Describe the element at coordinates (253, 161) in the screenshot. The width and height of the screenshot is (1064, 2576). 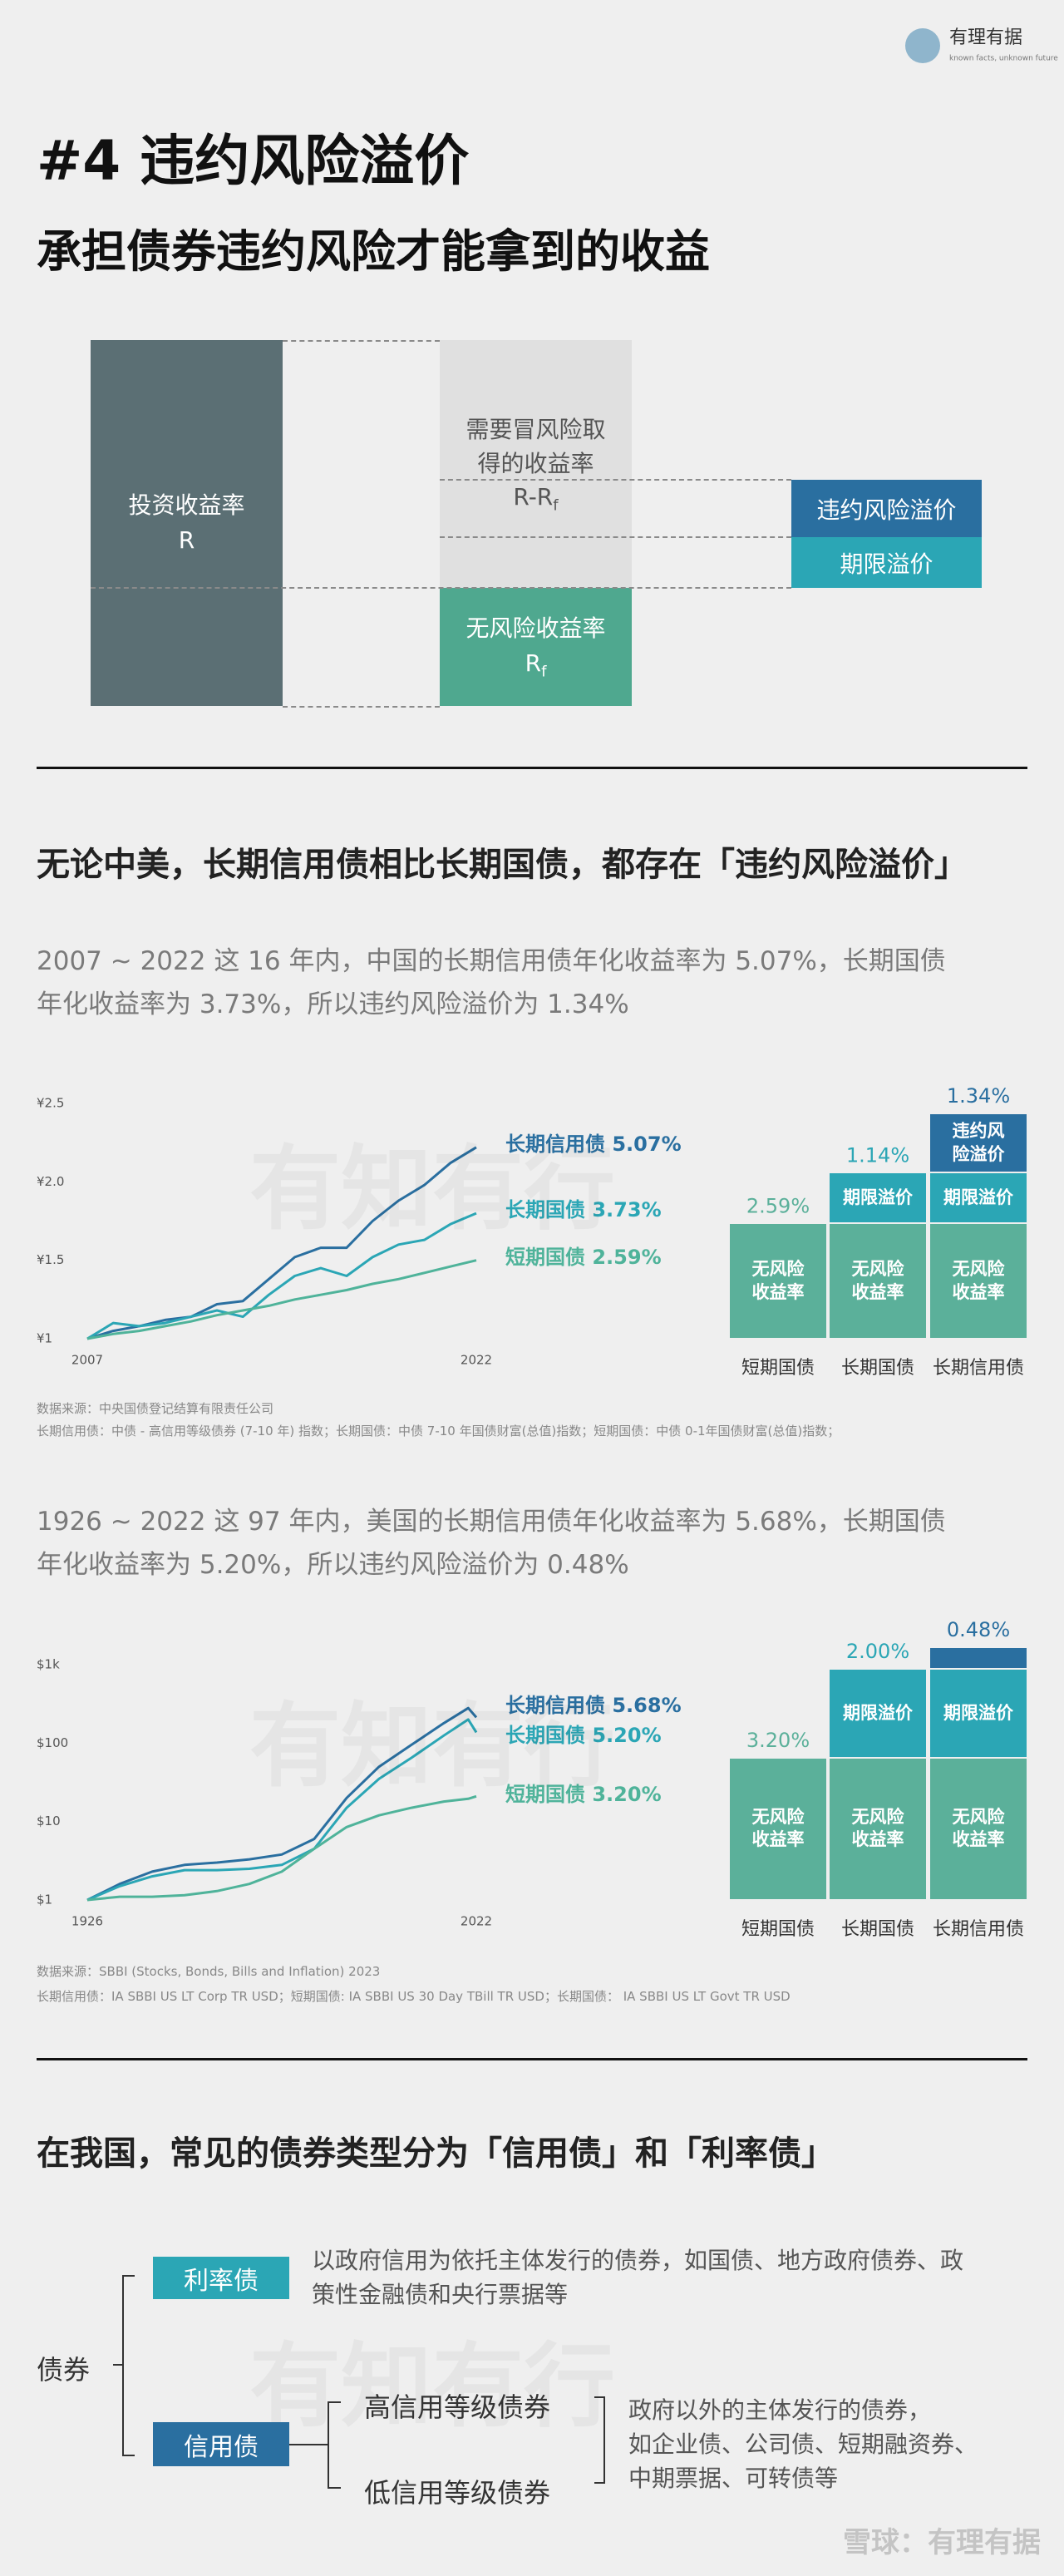
I see `title: #4 违约风险溢价` at that location.